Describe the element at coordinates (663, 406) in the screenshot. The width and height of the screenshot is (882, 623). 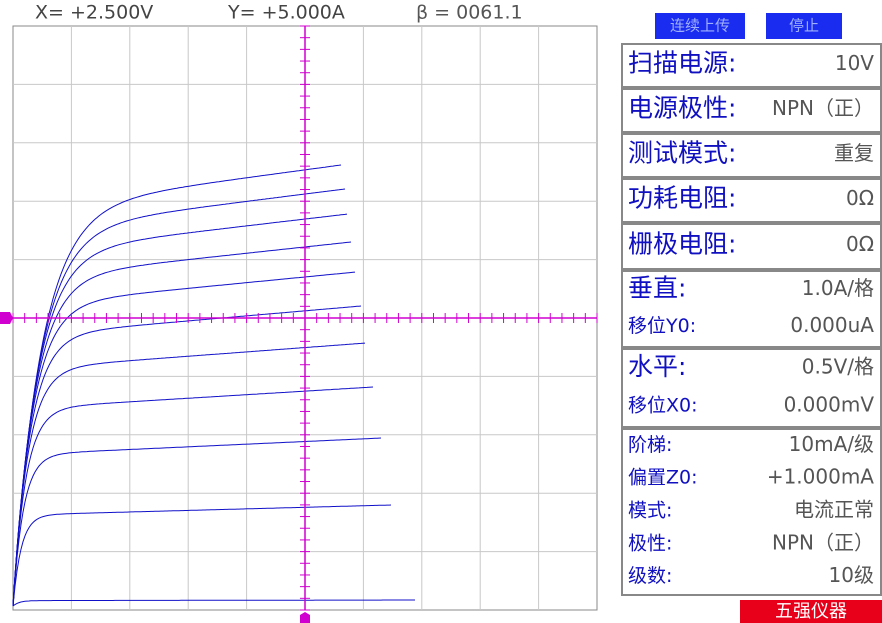
I see `setting-label: 移位X0:` at that location.